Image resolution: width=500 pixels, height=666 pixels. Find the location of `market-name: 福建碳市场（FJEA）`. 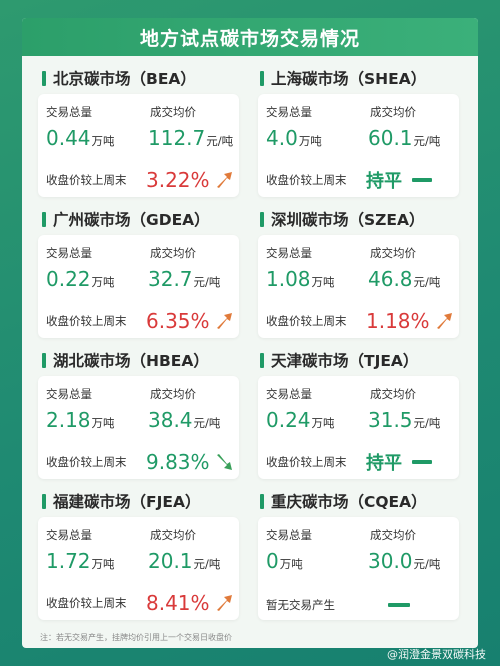

market-name: 福建碳市场（FJEA） is located at coordinates (127, 502).